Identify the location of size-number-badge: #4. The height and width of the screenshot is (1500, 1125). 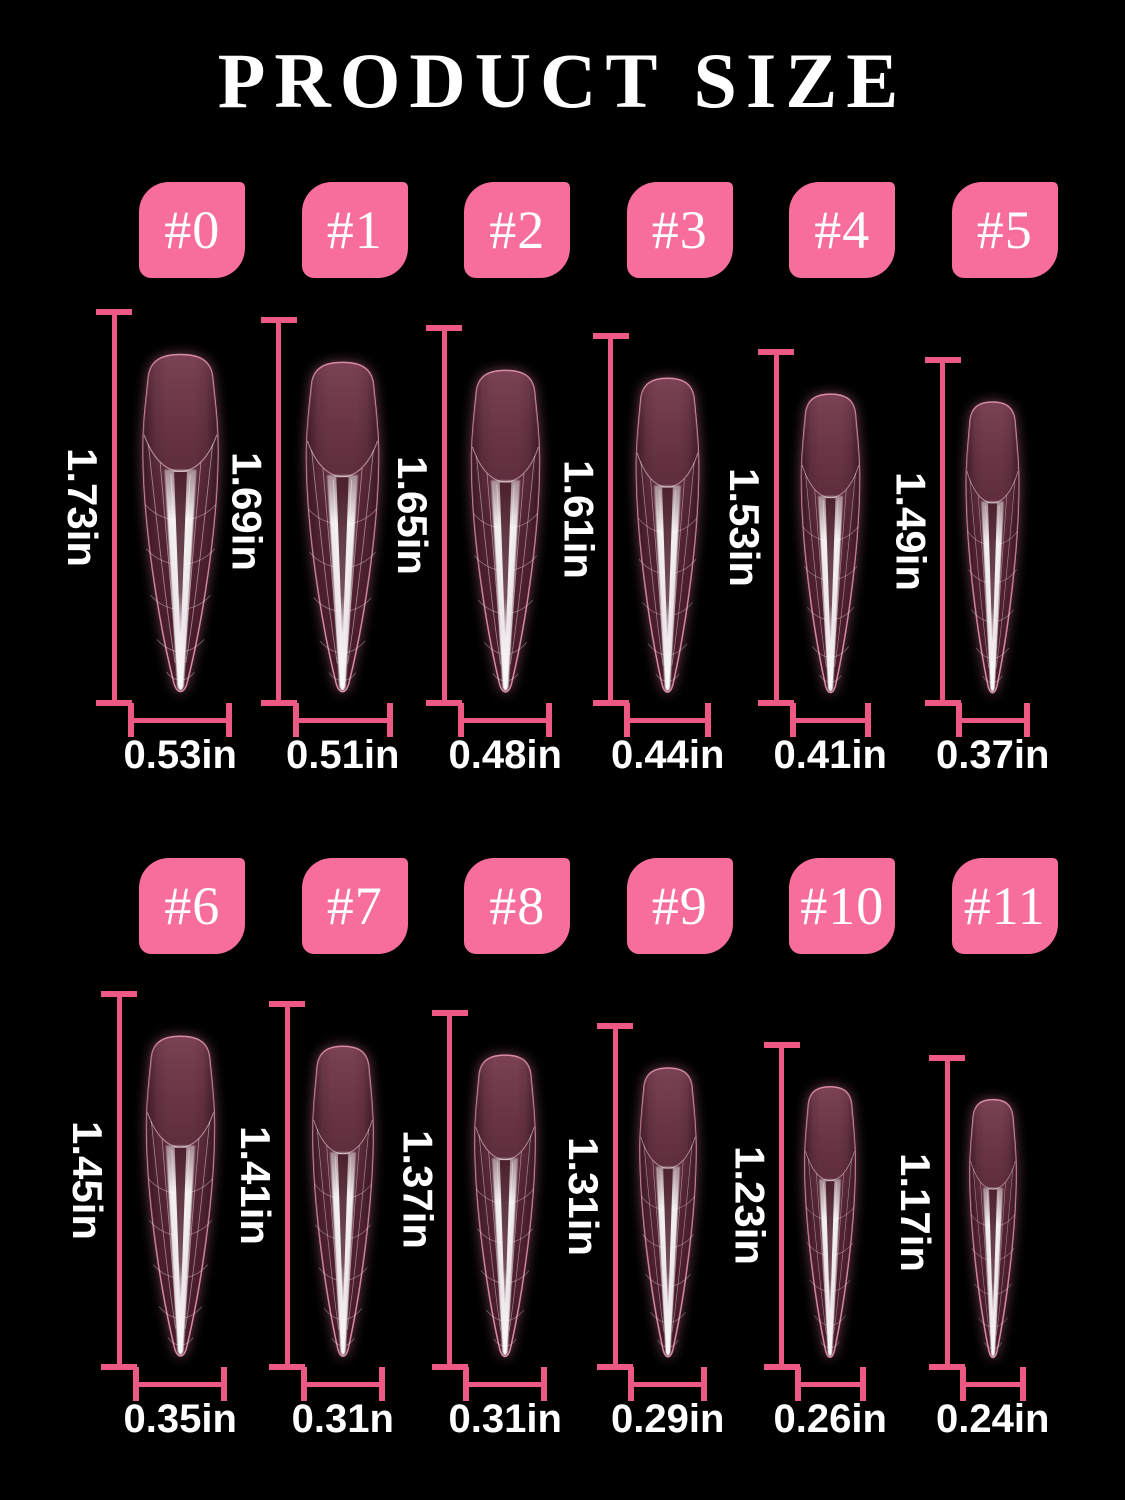
(842, 229).